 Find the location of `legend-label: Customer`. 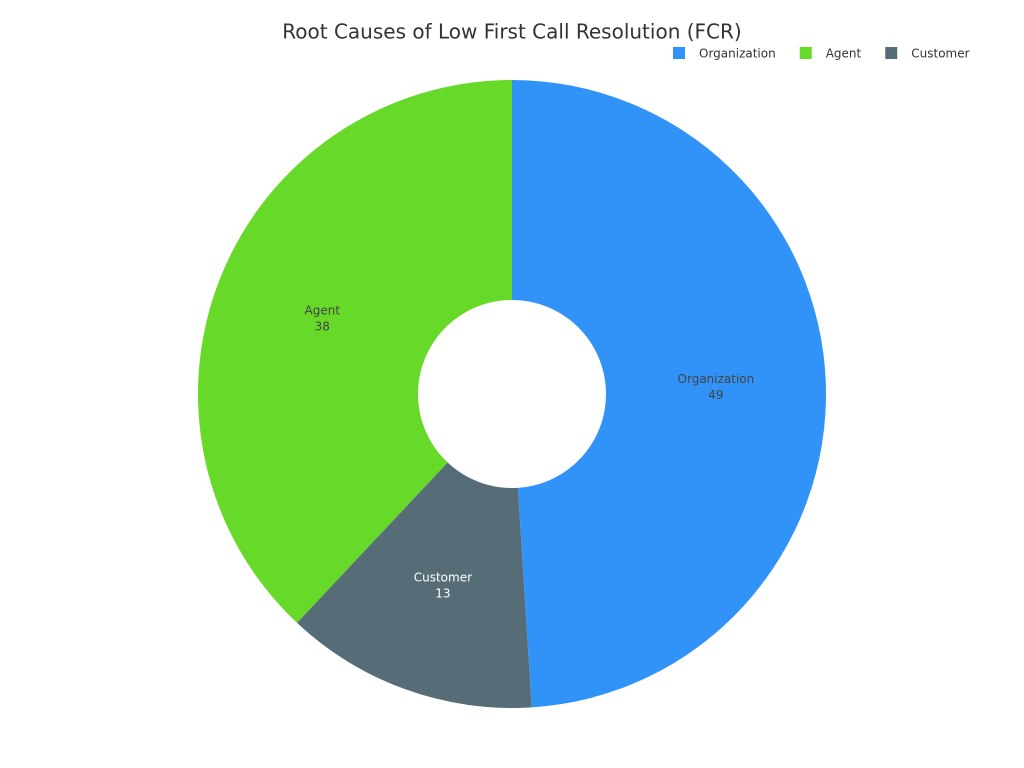

legend-label: Customer is located at coordinates (940, 54).